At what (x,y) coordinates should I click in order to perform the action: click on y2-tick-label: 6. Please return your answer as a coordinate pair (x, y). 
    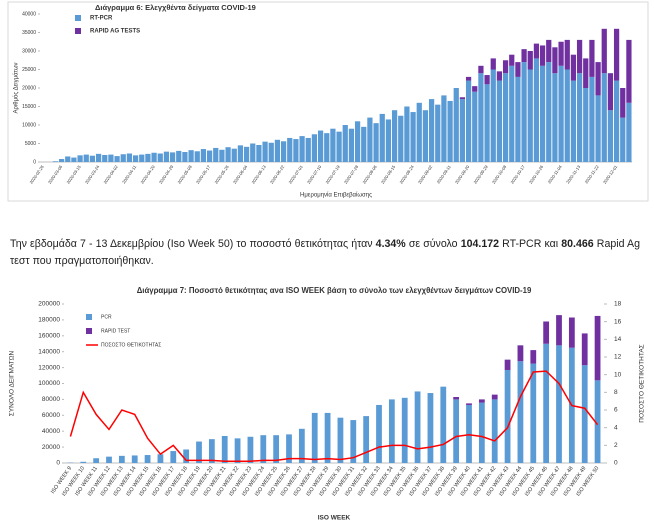
    Looking at the image, I should click on (616, 410).